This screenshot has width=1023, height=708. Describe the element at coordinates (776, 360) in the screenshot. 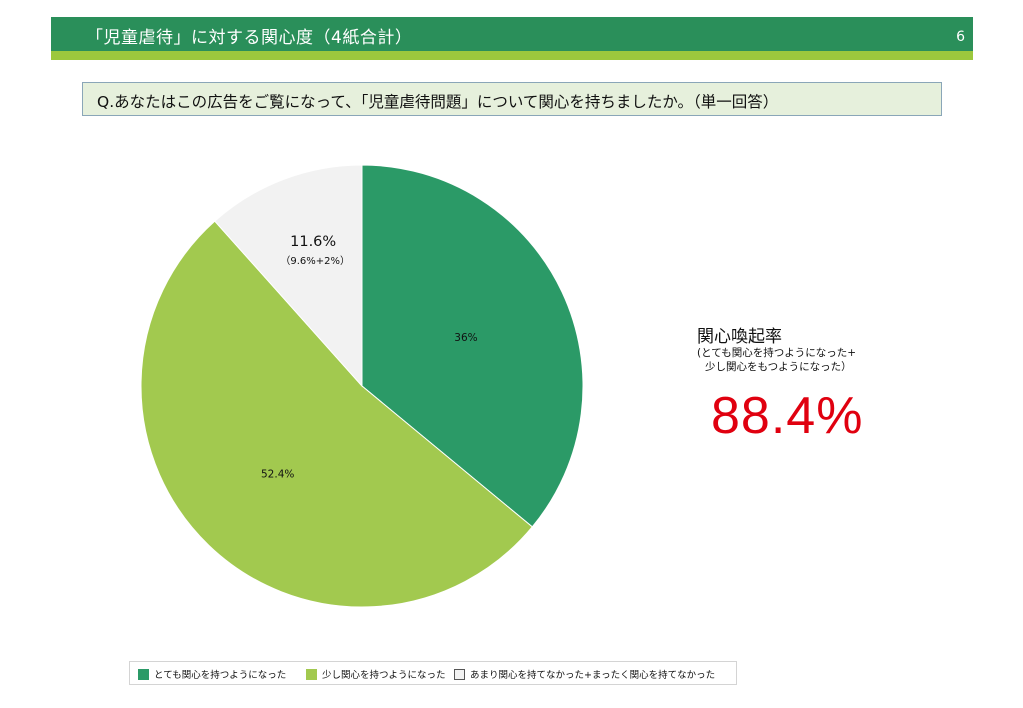

I see `kpi-note: (とても関心を持つようになった+ 少し関心をもつようになった）` at that location.